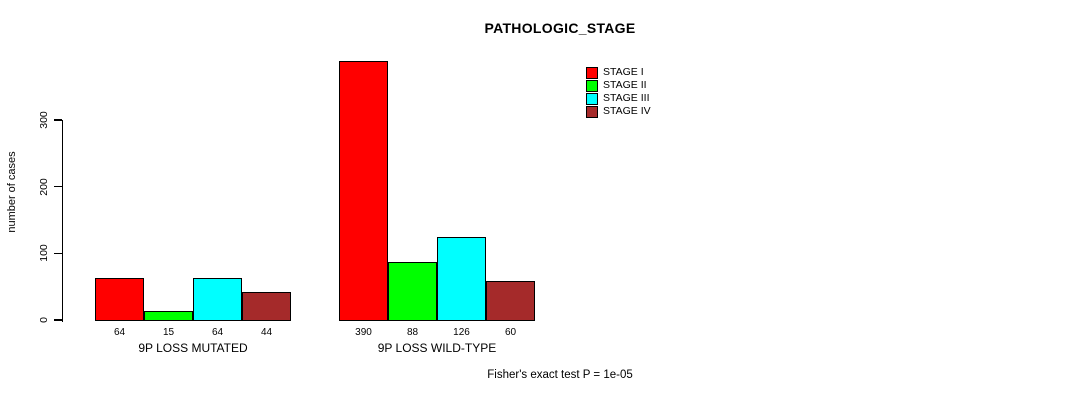 This screenshot has width=1090, height=400. Describe the element at coordinates (168, 332) in the screenshot. I see `bar-value-label: 15` at that location.